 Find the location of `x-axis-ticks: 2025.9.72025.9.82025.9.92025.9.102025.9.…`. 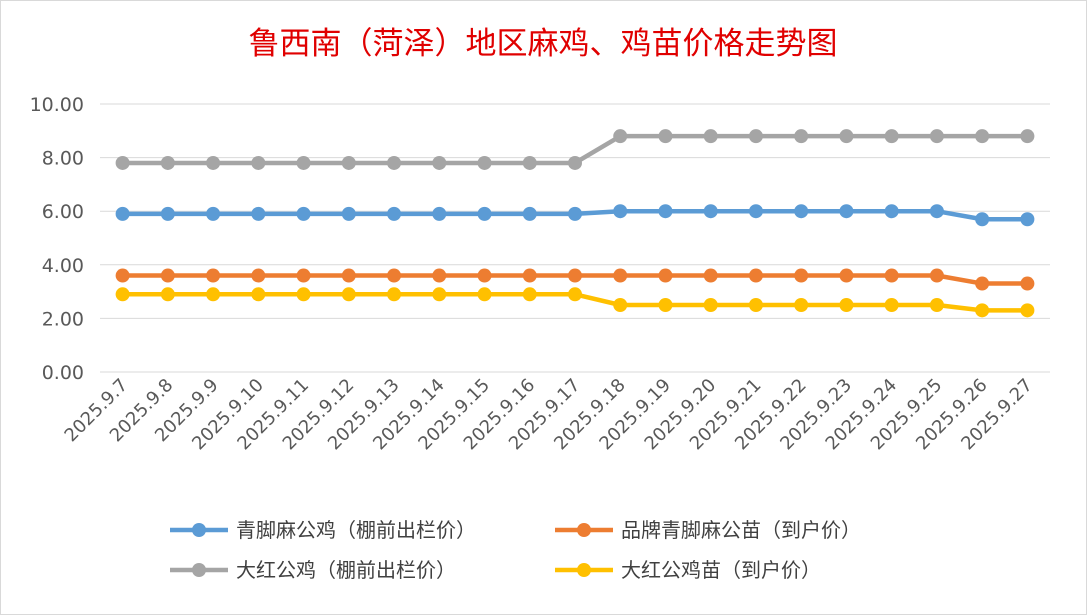

x-axis-ticks: 2025.9.72025.9.82025.9.92025.9.102025.9.… is located at coordinates (549, 415).